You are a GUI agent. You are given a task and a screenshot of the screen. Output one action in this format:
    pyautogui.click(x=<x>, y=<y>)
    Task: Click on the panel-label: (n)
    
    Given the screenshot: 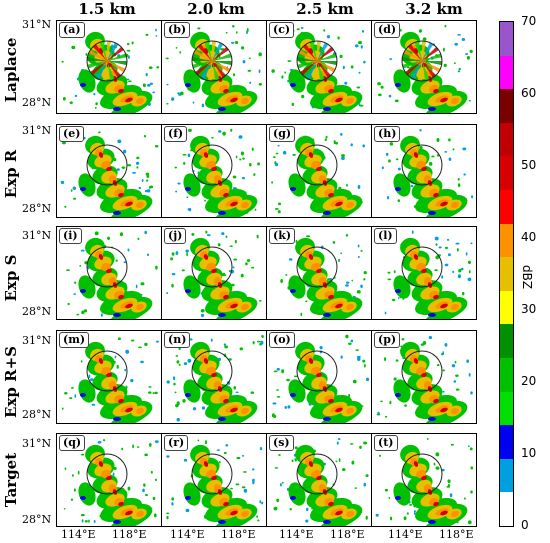 What is the action you would take?
    pyautogui.click(x=177, y=340)
    